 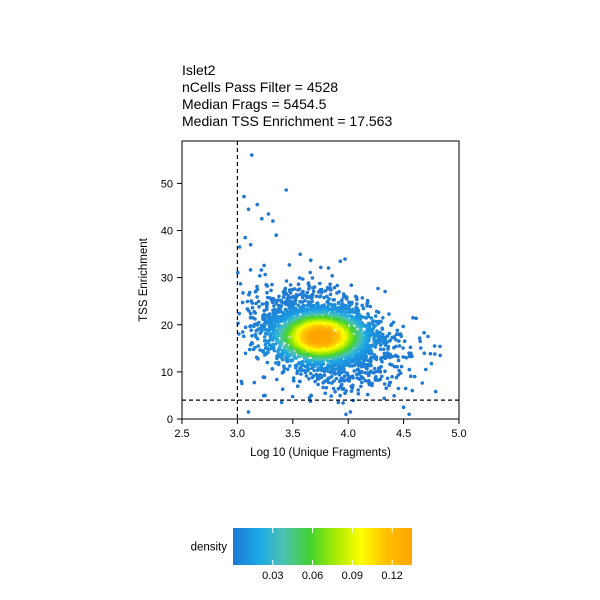 What do you see at coordinates (301, 555) in the screenshot?
I see `density-colorbar: 0.03 0.06 0.09 0.12 density` at bounding box center [301, 555].